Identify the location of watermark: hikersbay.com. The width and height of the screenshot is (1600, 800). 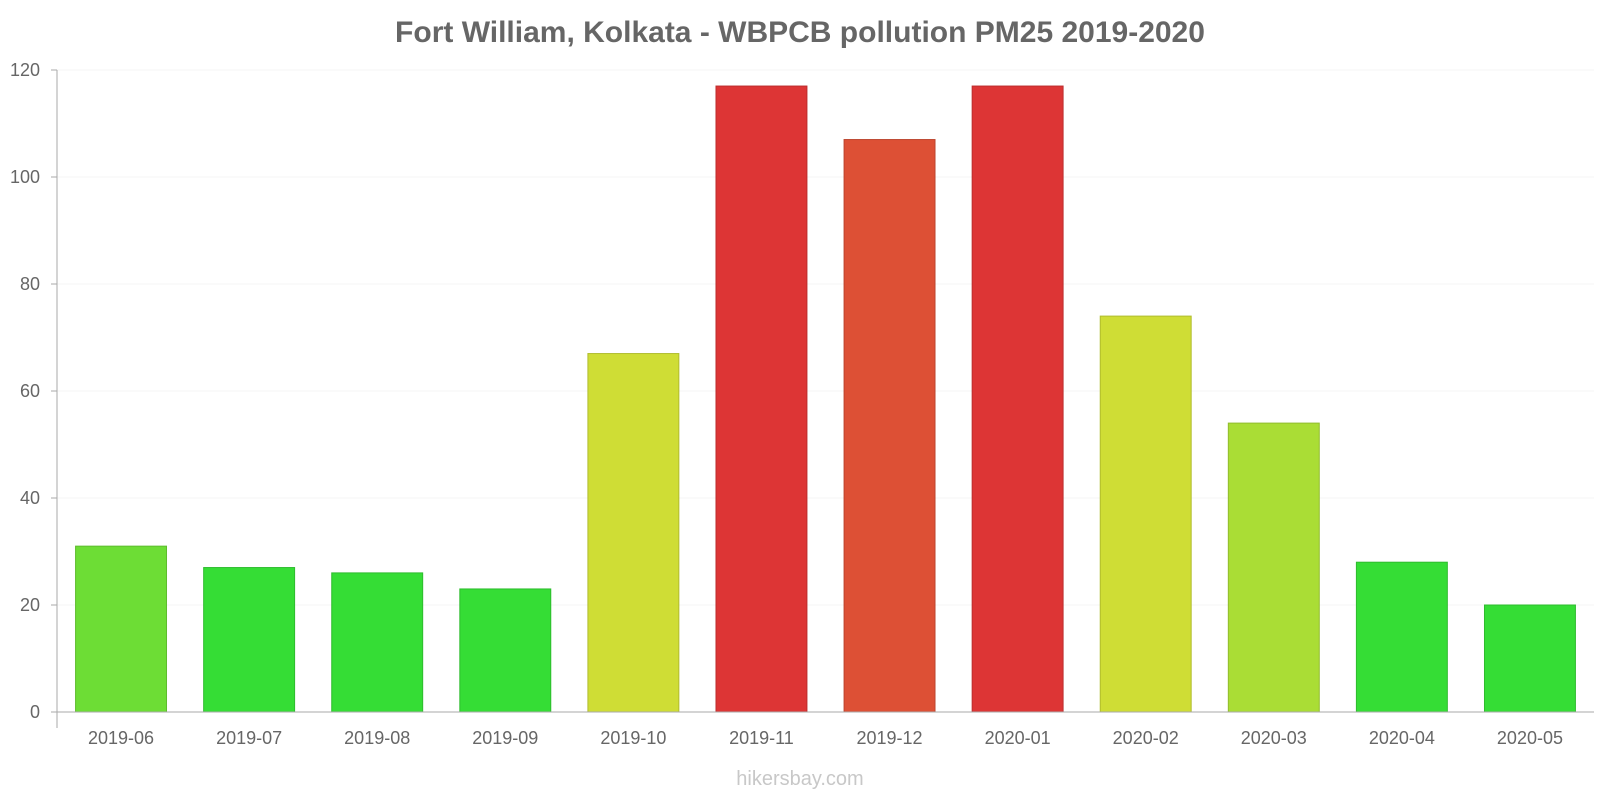
(800, 779).